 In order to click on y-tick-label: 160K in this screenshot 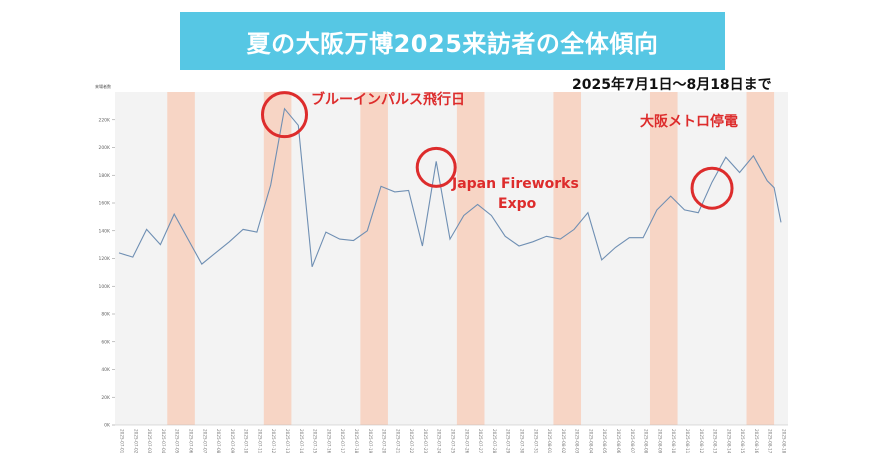, I will do `click(104, 204)`.